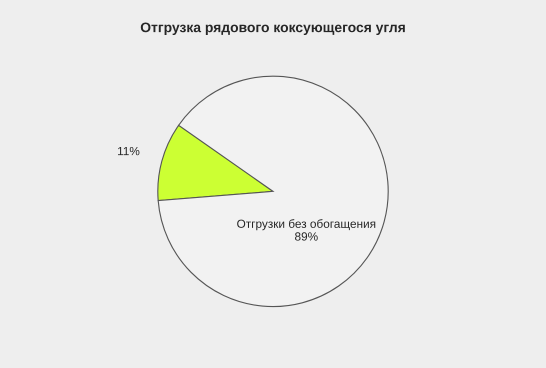  I want to click on data-label: 89%, so click(306, 236).